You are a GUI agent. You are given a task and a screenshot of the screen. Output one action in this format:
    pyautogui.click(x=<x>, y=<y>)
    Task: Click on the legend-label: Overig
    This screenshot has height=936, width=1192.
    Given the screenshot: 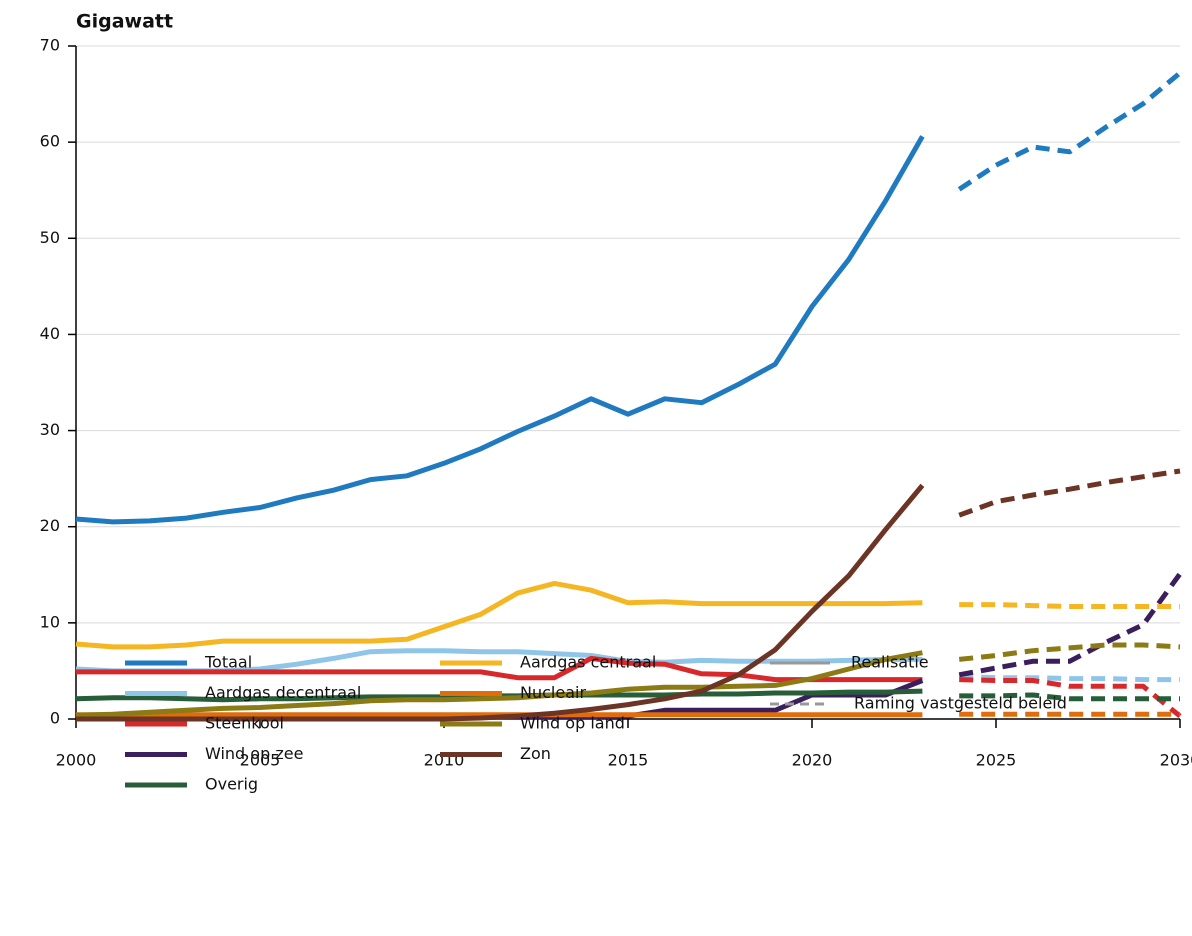 What is the action you would take?
    pyautogui.click(x=231, y=784)
    